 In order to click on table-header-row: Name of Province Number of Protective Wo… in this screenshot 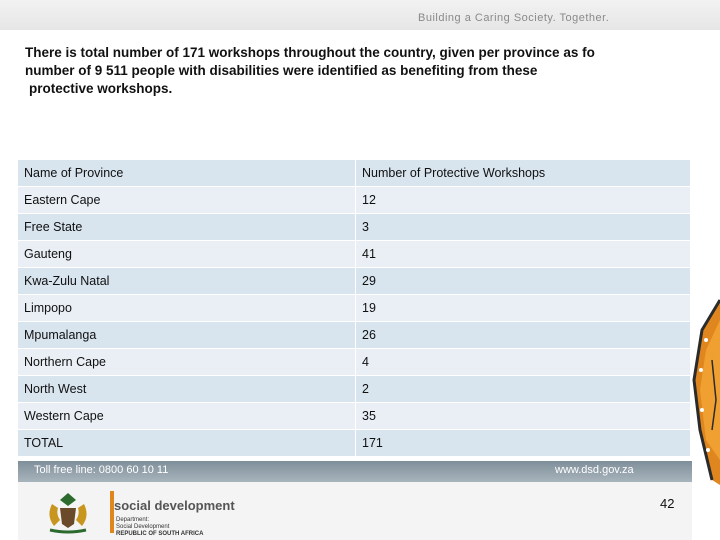, I will do `click(354, 173)`.